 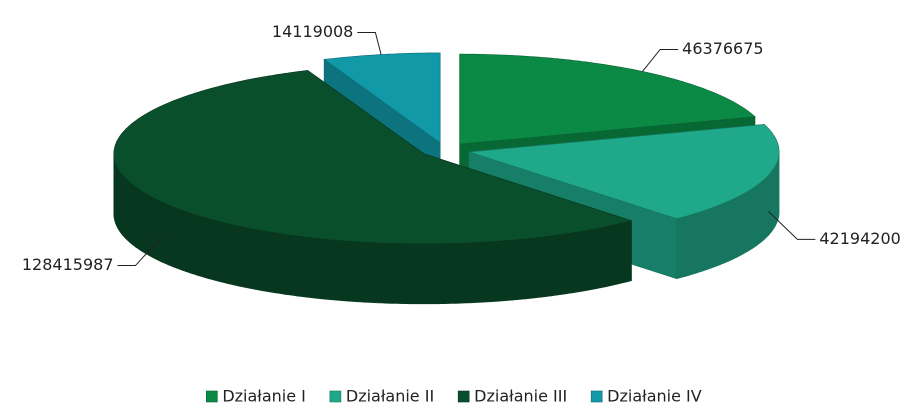 I want to click on data-label: 128415987, so click(x=68, y=264).